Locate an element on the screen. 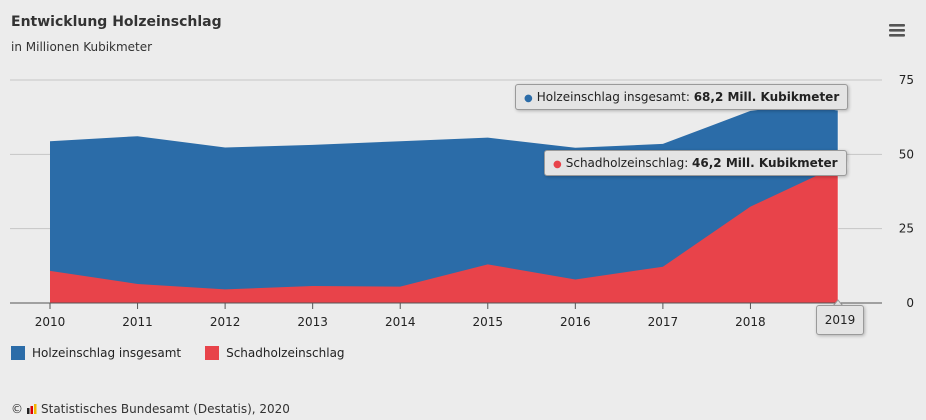  x-tick-label: 2016 is located at coordinates (575, 322).